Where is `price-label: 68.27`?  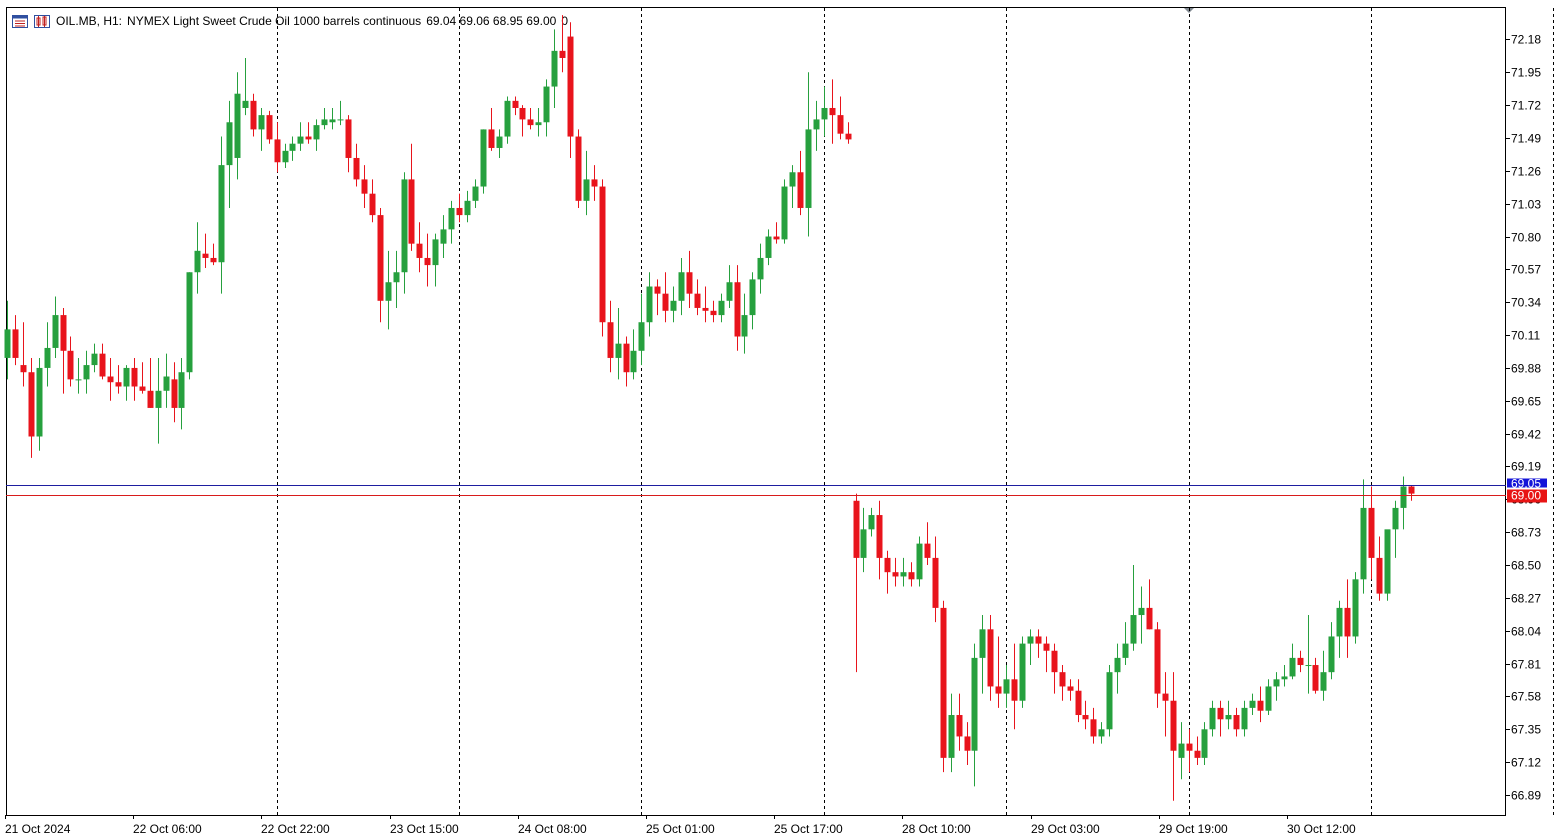 price-label: 68.27 is located at coordinates (1526, 599).